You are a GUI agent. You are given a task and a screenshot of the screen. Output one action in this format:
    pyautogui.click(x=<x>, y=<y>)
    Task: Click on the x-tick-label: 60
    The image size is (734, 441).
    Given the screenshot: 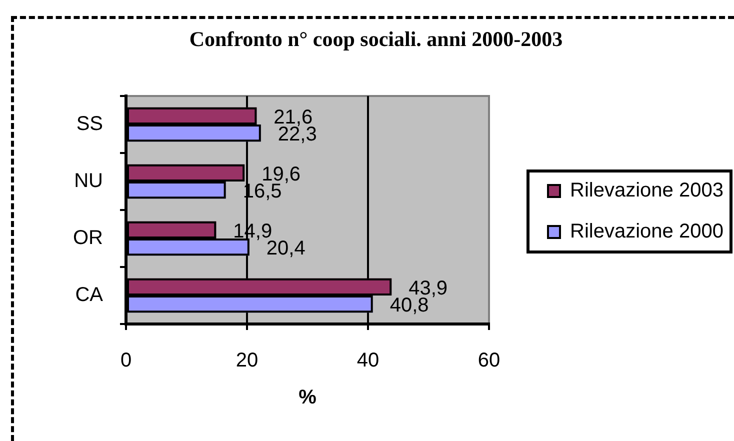 What is the action you would take?
    pyautogui.click(x=489, y=361)
    